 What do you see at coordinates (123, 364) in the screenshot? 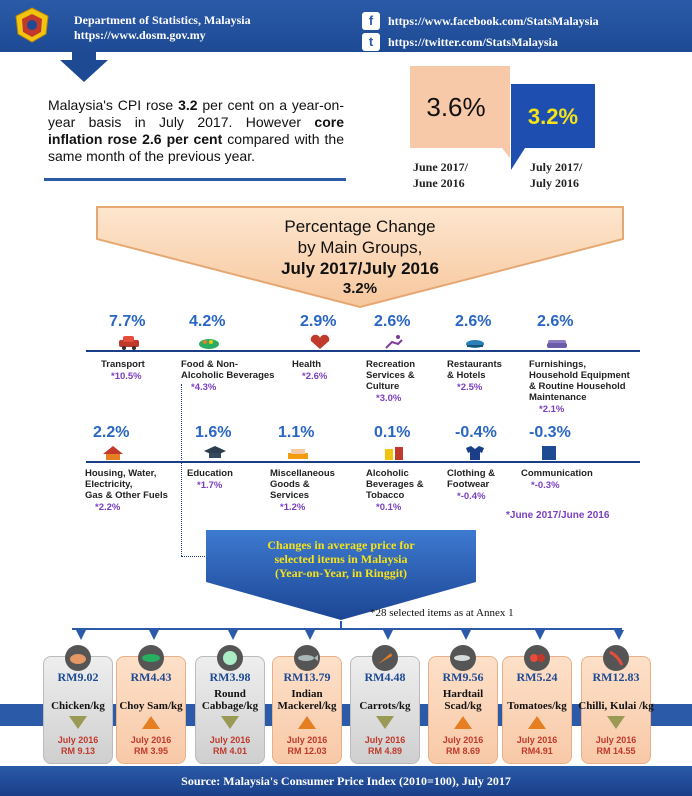
I see `groups_row1-name-0: Transport` at bounding box center [123, 364].